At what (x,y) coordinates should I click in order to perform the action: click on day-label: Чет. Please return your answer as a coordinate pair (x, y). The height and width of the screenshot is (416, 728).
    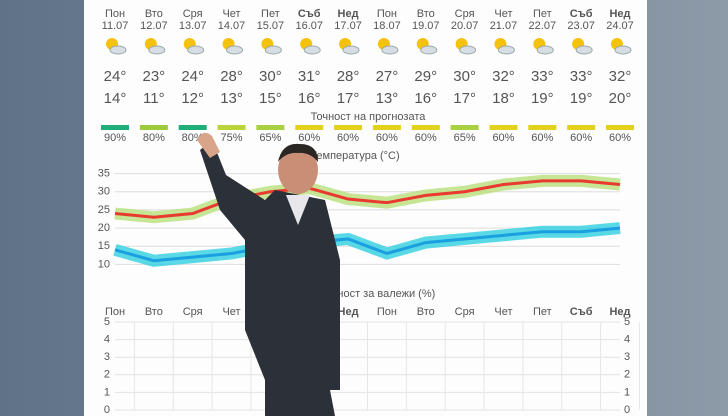
    Looking at the image, I should click on (231, 14).